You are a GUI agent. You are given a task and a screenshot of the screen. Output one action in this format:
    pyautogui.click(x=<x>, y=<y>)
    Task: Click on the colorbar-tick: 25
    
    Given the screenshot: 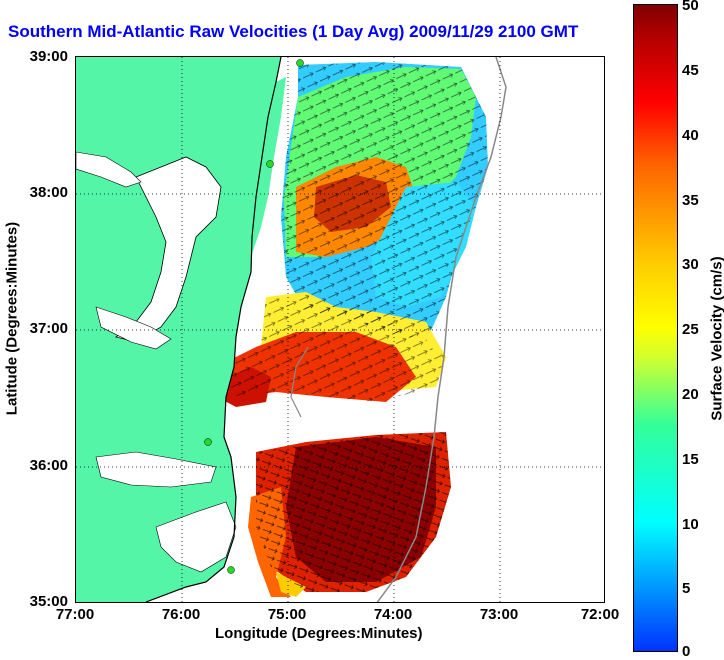 What is the action you would take?
    pyautogui.click(x=690, y=329)
    